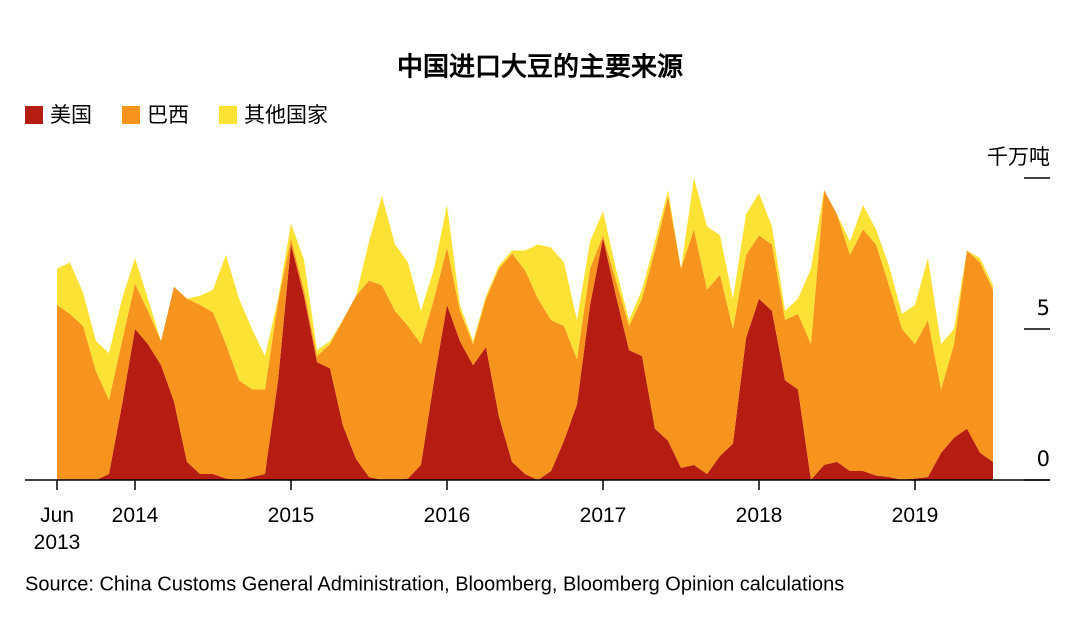 The width and height of the screenshot is (1080, 634). I want to click on chart-title: 中国进口大豆的主要来源, so click(540, 67).